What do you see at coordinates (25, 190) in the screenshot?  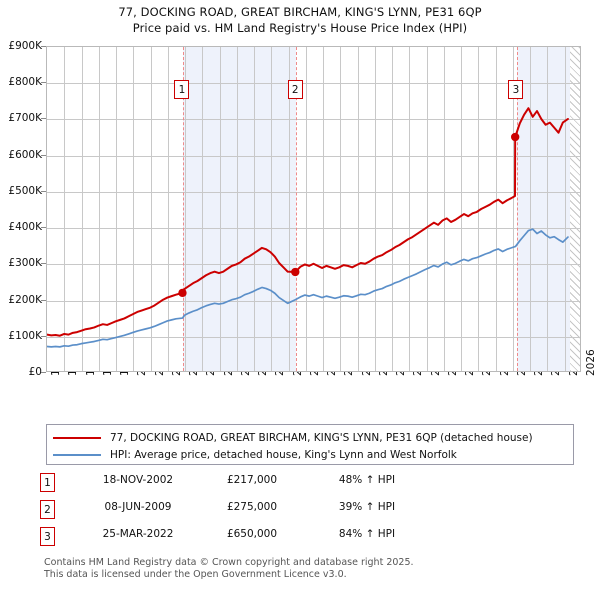 I see `y-axis-tick-label: £500K` at bounding box center [25, 190].